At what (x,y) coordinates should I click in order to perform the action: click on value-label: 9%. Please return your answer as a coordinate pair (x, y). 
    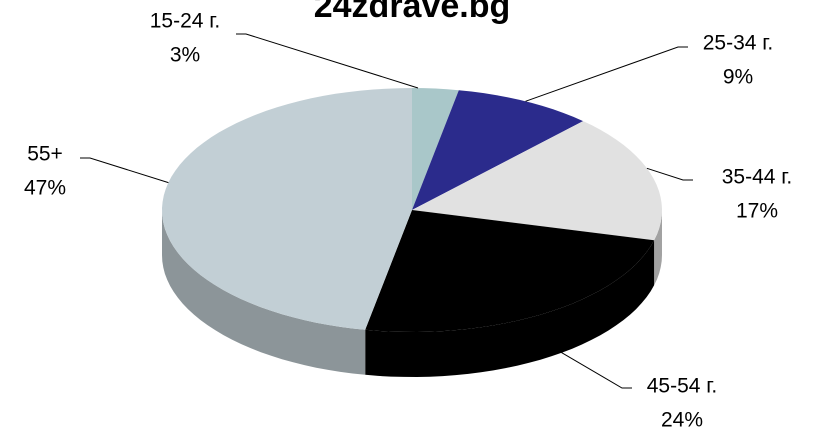
    Looking at the image, I should click on (738, 77).